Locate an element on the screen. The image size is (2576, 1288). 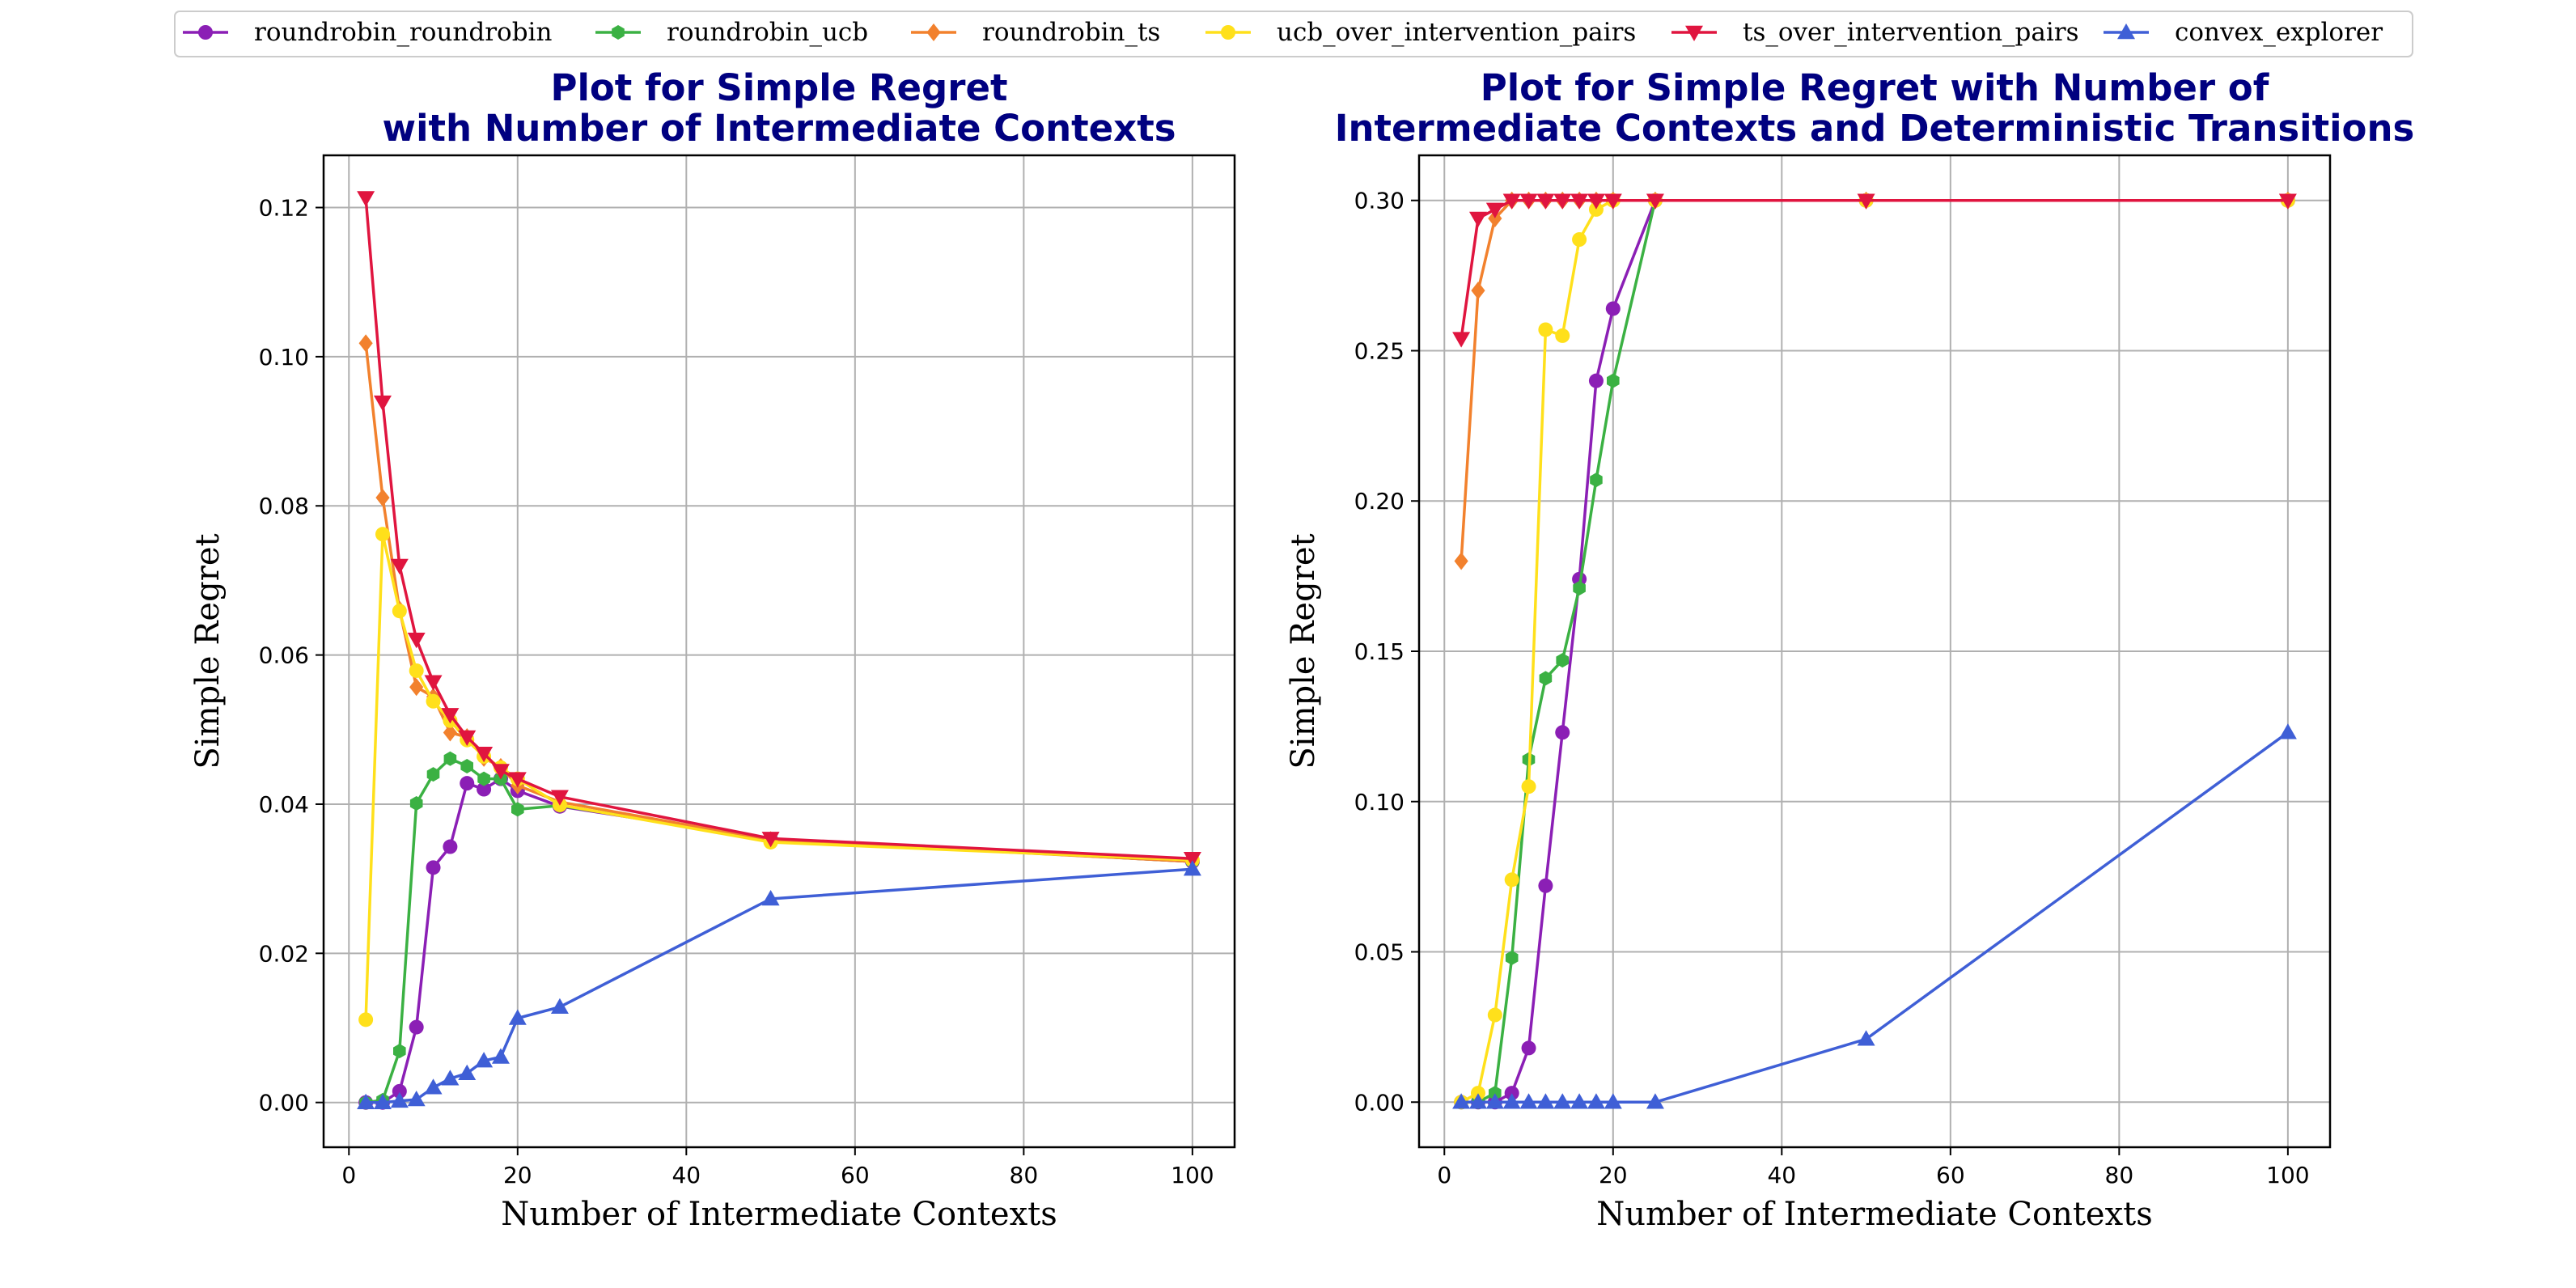
legend-label-roundrobin-ucb: roundrobin_ucb is located at coordinates (767, 32).